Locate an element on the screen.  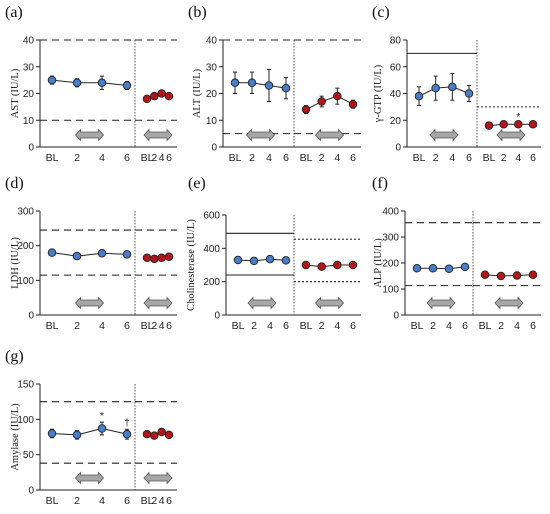
y-tick-label: 10 is located at coordinates (29, 121).